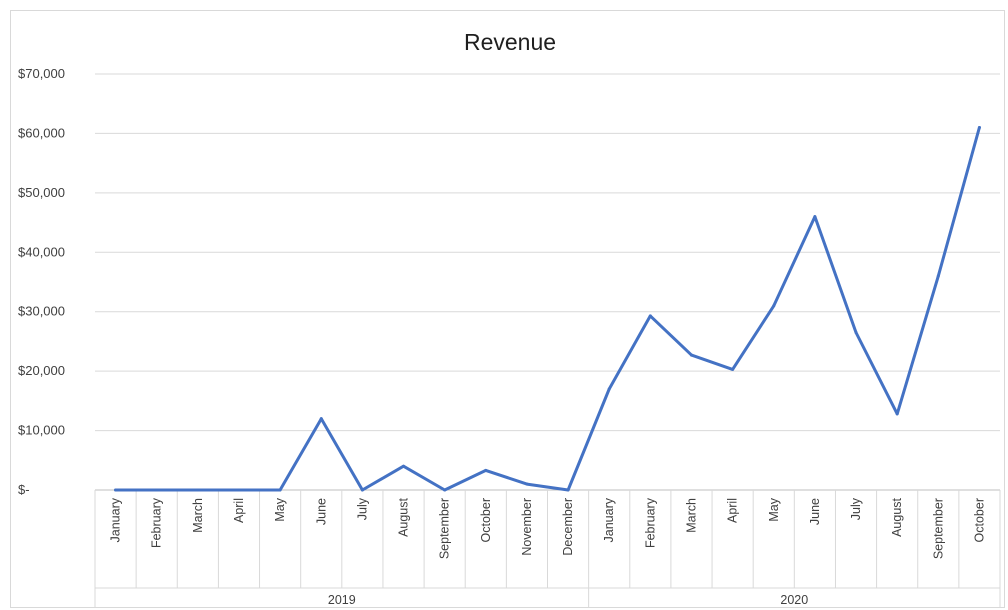 This screenshot has height=610, width=1008. What do you see at coordinates (41, 430) in the screenshot?
I see `y-tick-label: $10,000` at bounding box center [41, 430].